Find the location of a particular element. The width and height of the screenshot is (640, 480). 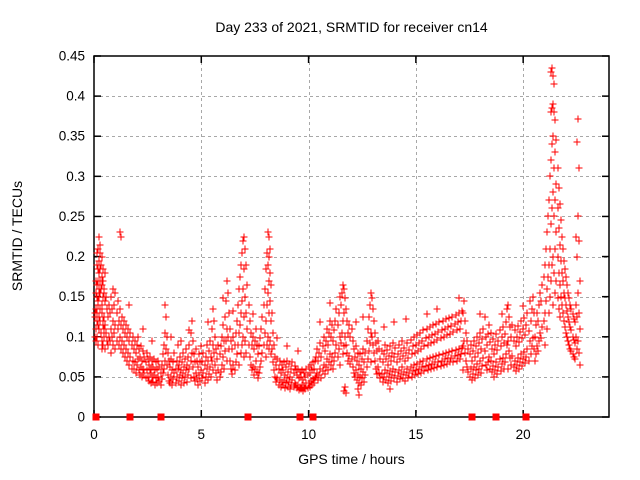

y-tick-label: 0.4 is located at coordinates (75, 96).